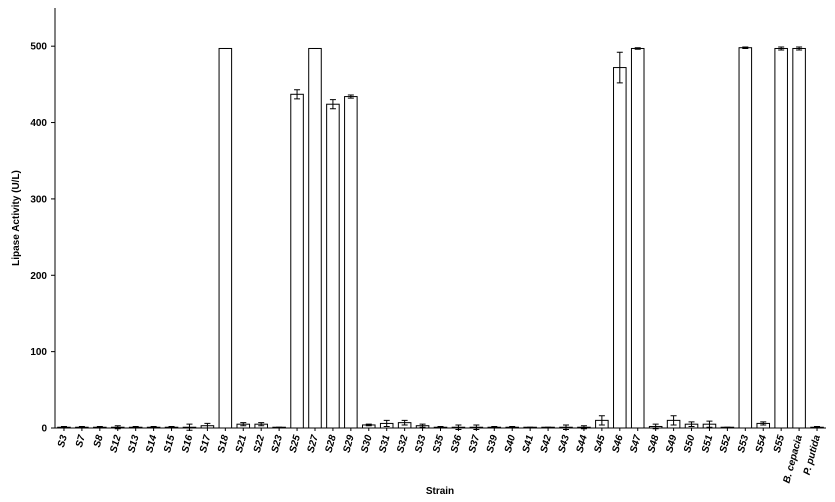 The width and height of the screenshot is (835, 502). What do you see at coordinates (438, 444) in the screenshot?
I see `x-tick-label: S35` at bounding box center [438, 444].